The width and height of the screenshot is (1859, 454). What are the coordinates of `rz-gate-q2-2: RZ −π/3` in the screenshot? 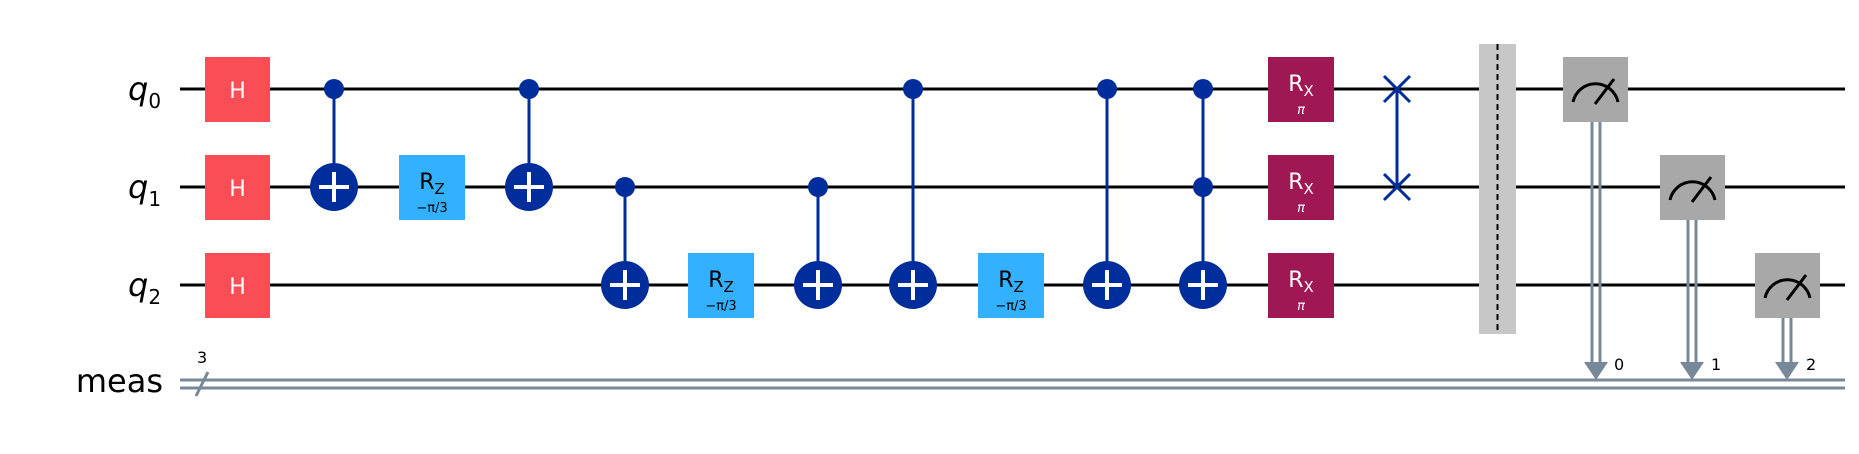 It's located at (1011, 285).